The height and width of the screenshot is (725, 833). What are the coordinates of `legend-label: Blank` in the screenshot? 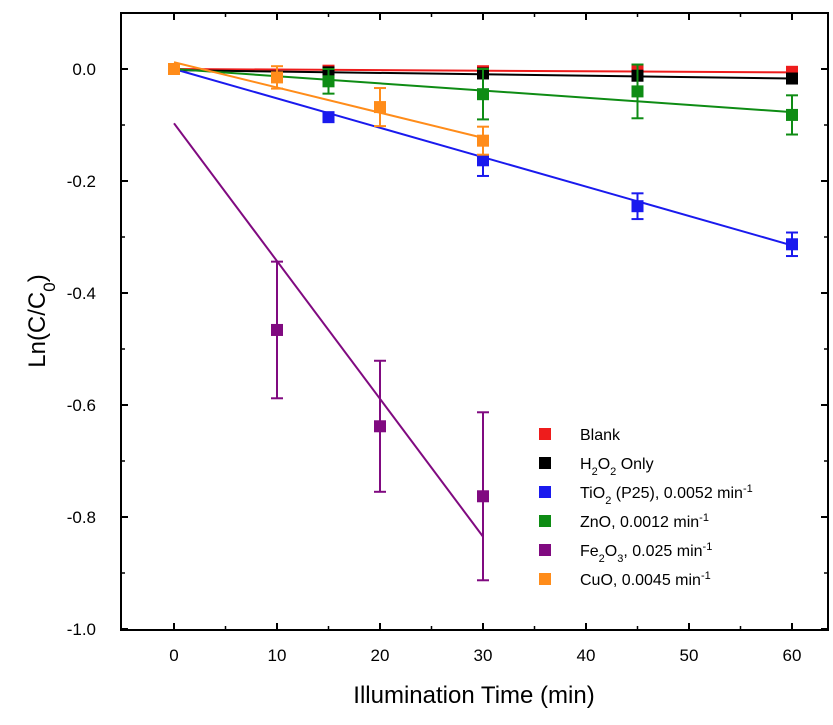 It's located at (600, 435).